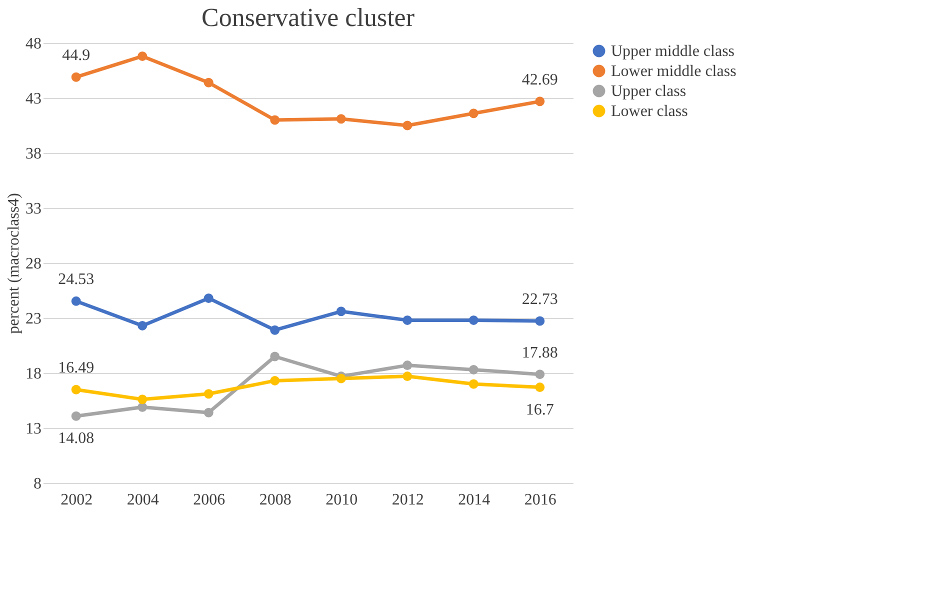 Image resolution: width=928 pixels, height=597 pixels. Describe the element at coordinates (540, 79) in the screenshot. I see `data-label: 42.69` at that location.